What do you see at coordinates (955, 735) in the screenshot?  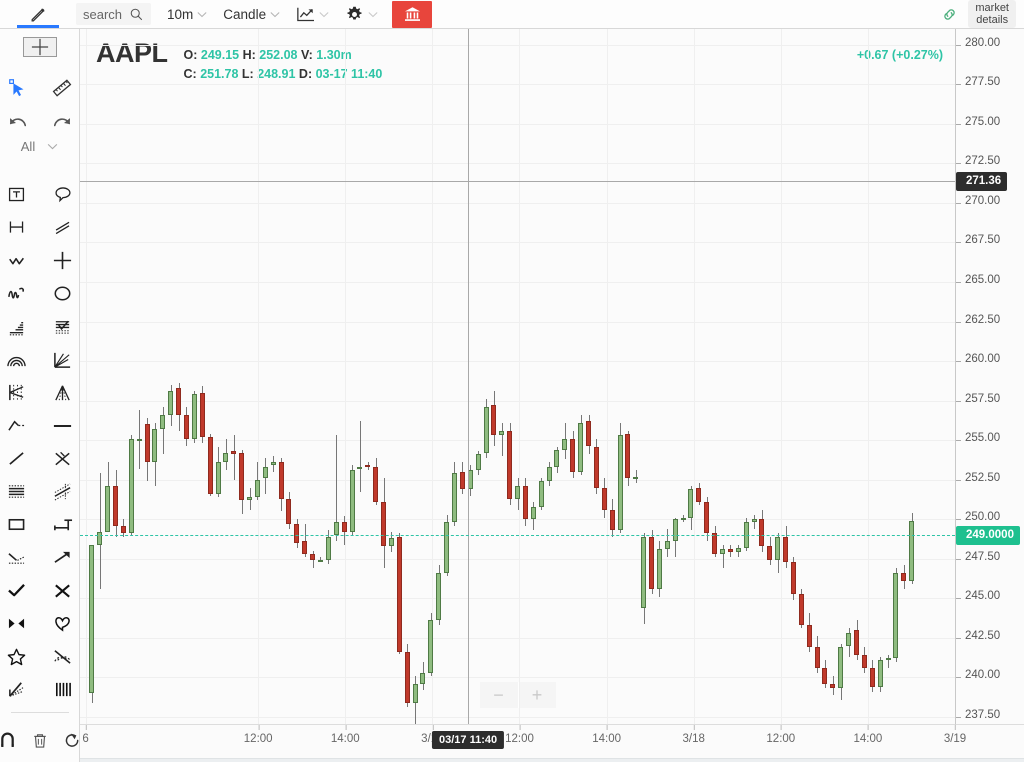 I see `time-tick: 3/19` at bounding box center [955, 735].